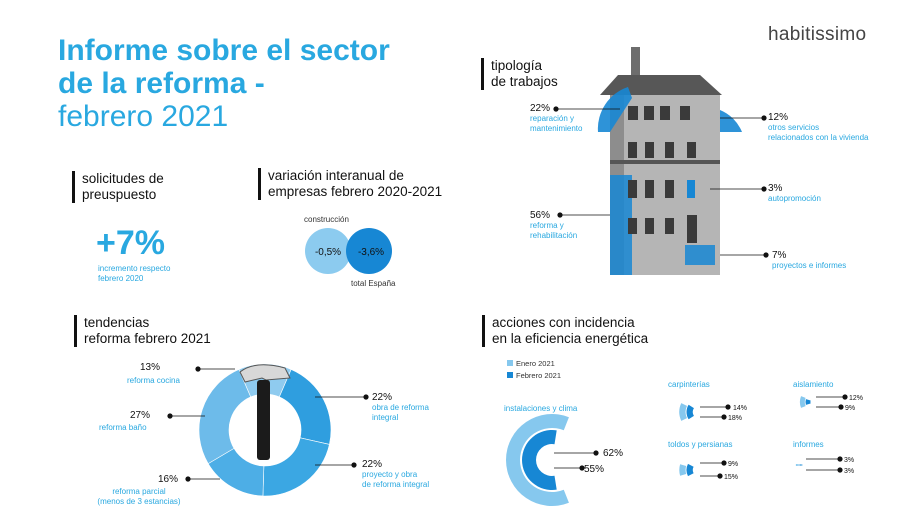  What do you see at coordinates (817, 34) in the screenshot?
I see `brand-logo: habitissimo` at bounding box center [817, 34].